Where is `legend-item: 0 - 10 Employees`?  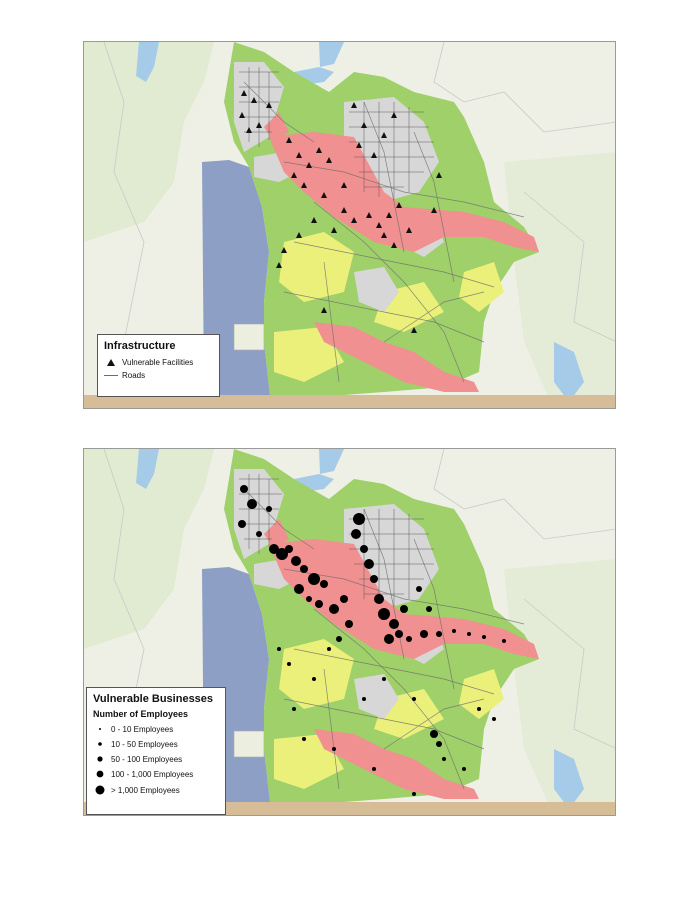 legend-item: 0 - 10 Employees is located at coordinates (156, 729).